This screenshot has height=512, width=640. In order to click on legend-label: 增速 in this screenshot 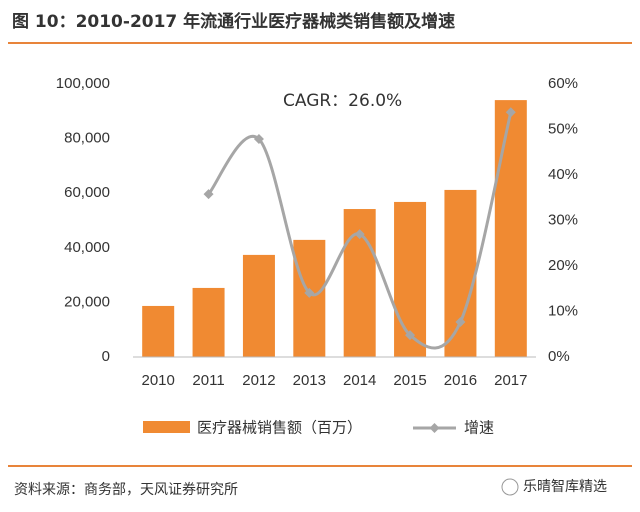, I will do `click(479, 428)`.